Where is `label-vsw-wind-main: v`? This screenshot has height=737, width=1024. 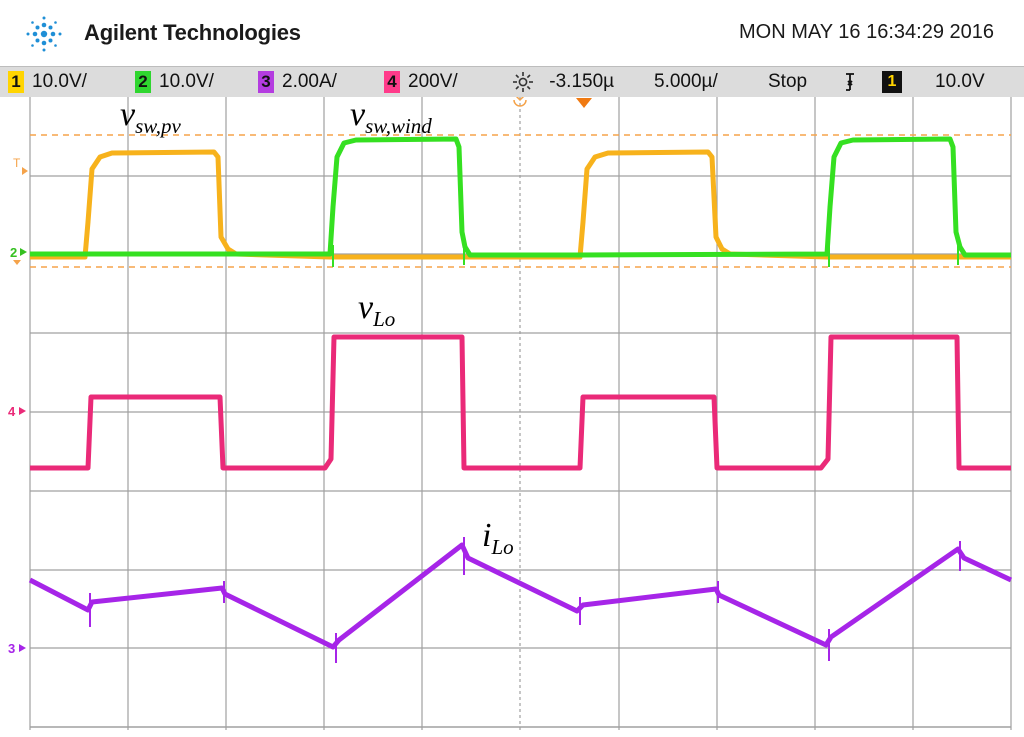
label-vsw-wind-main: v is located at coordinates (358, 114).